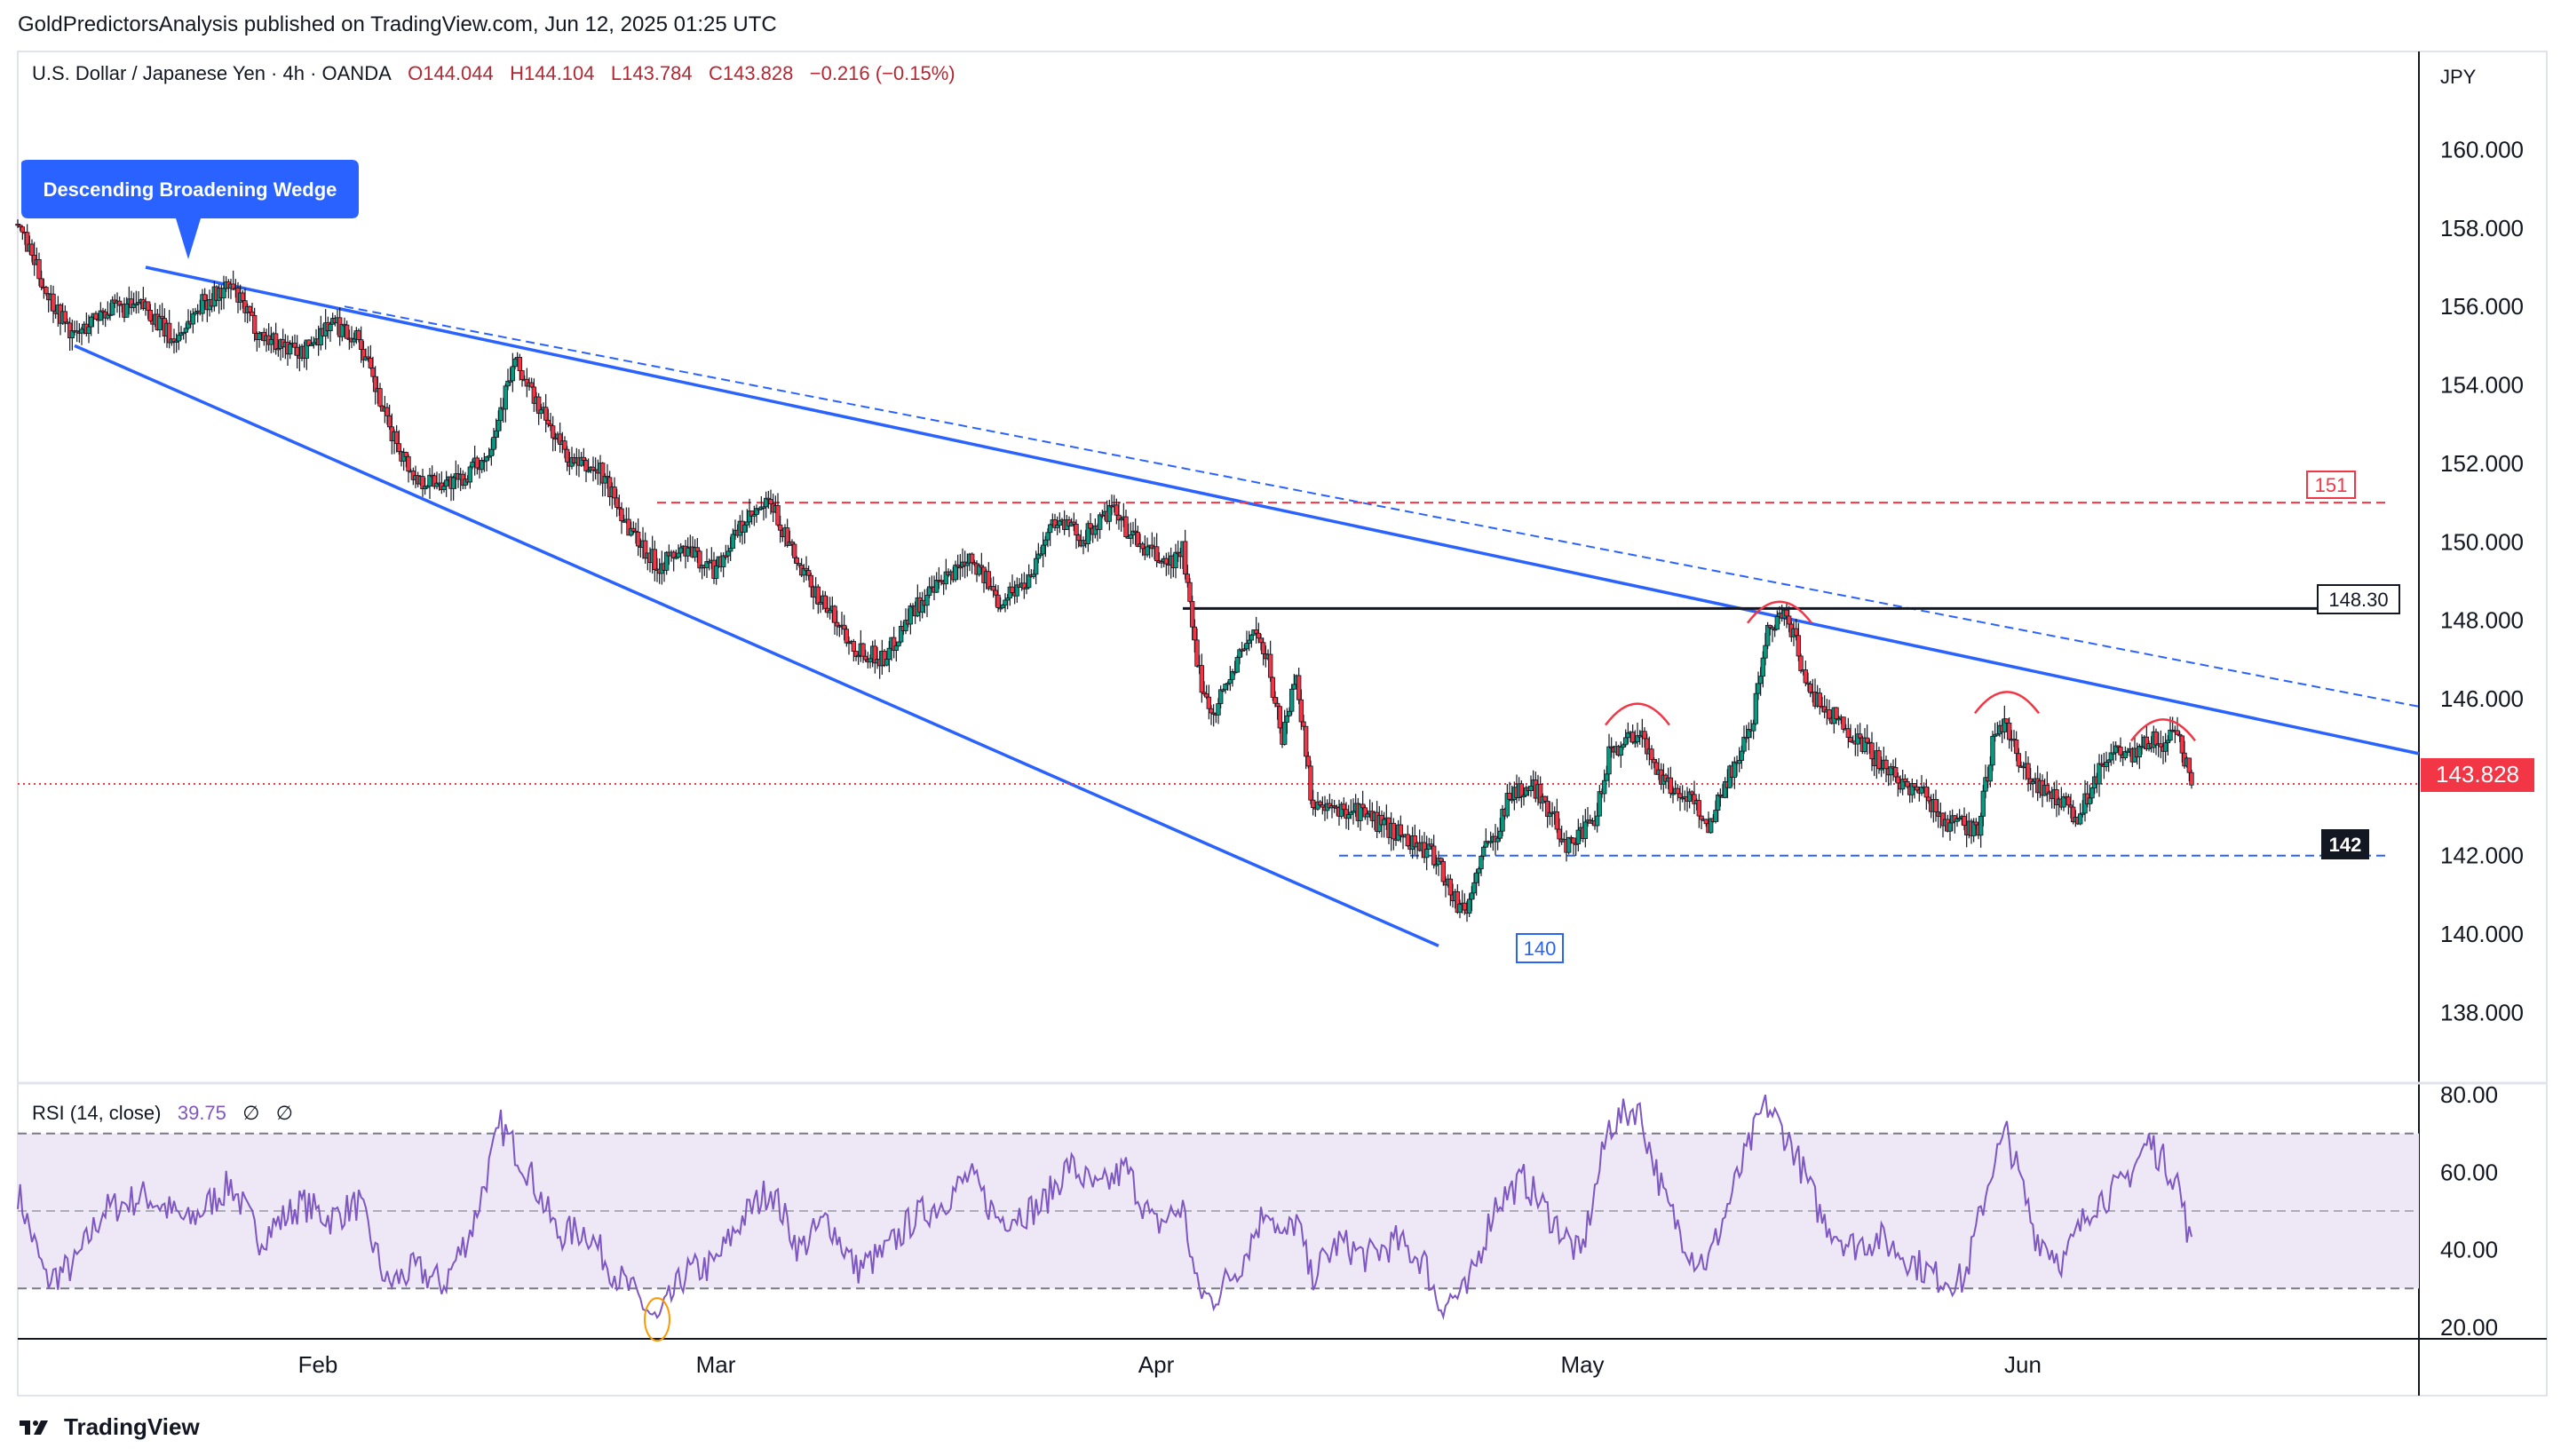  What do you see at coordinates (251, 1113) in the screenshot?
I see `rsi-extra-1: ∅` at bounding box center [251, 1113].